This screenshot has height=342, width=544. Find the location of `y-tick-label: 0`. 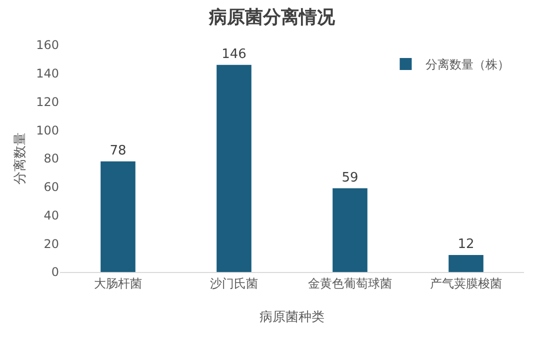

y-tick-label: 0 is located at coordinates (55, 272).